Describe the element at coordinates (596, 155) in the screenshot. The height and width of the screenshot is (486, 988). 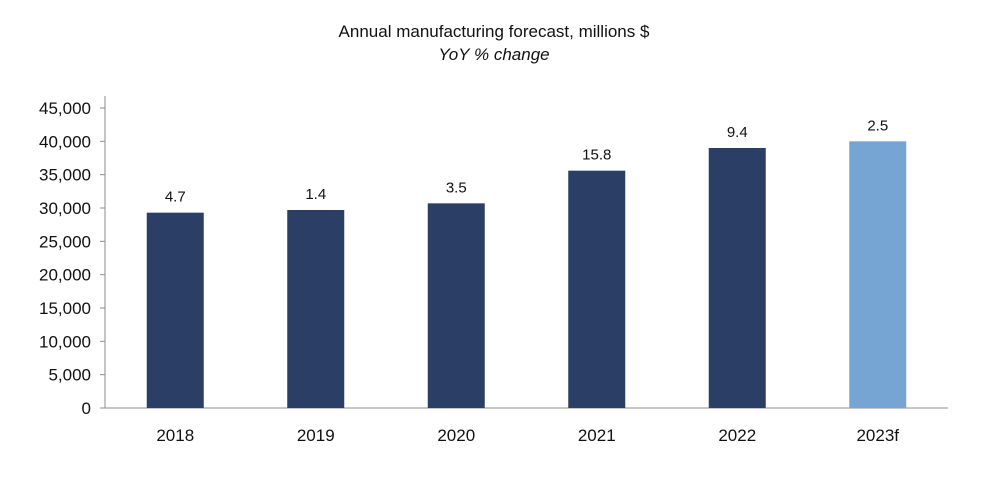
I see `data-label-2021: 15.8` at that location.